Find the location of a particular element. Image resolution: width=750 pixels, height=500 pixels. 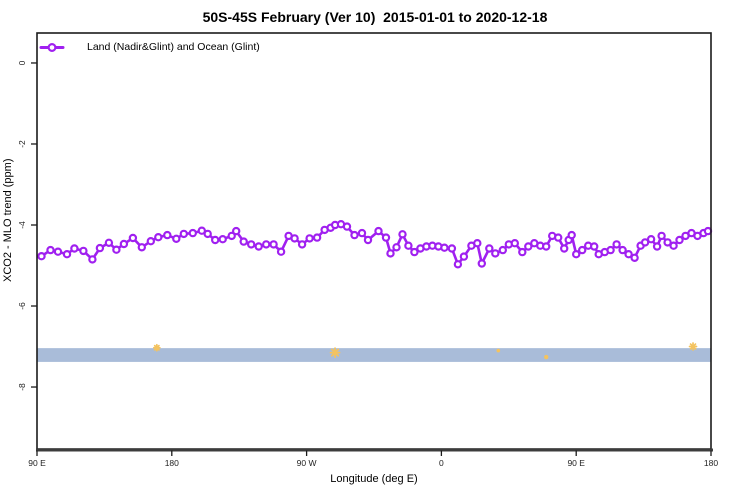

coverage-band is located at coordinates (374, 355).